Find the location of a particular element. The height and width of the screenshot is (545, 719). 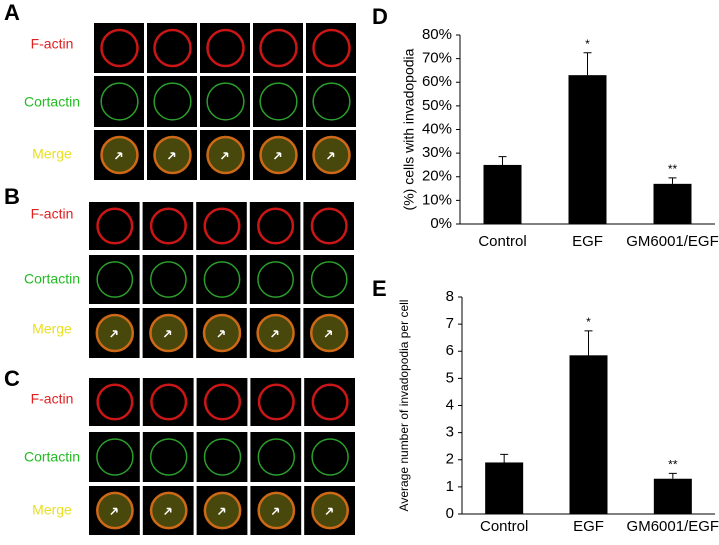

y-axis-label: Average number of invadopodia per cell is located at coordinates (404, 406).